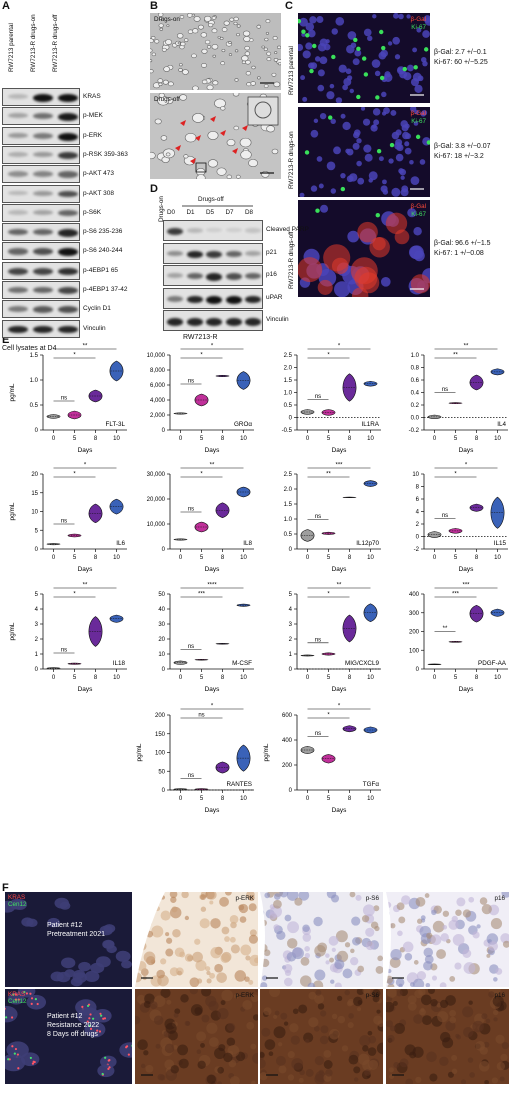 The image size is (520, 1093). Describe the element at coordinates (329, 558) in the screenshot. I see `x-tick-label: 5` at that location.